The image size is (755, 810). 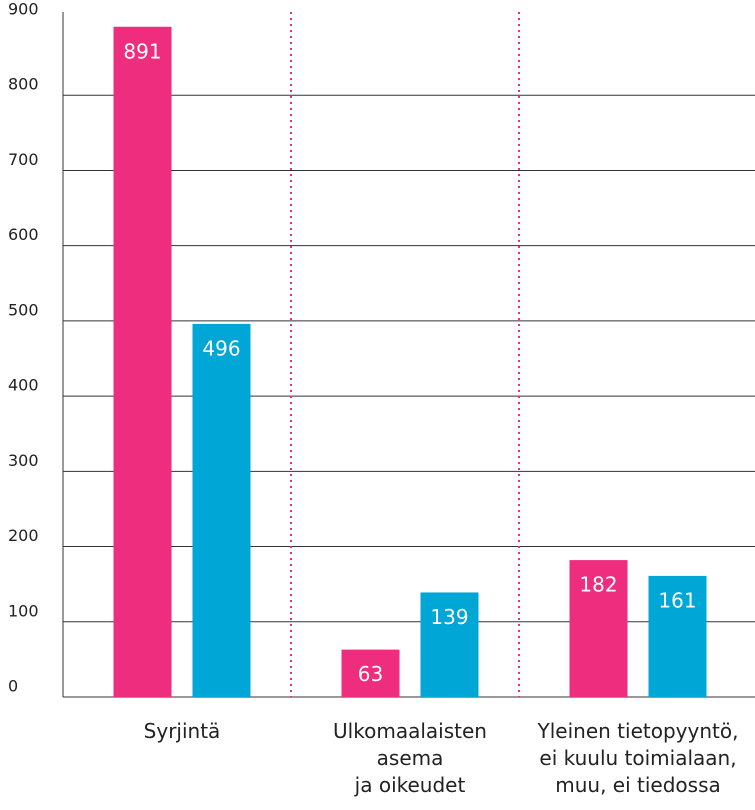 What do you see at coordinates (182, 731) in the screenshot?
I see `x-tick-label: Syrjintä` at bounding box center [182, 731].